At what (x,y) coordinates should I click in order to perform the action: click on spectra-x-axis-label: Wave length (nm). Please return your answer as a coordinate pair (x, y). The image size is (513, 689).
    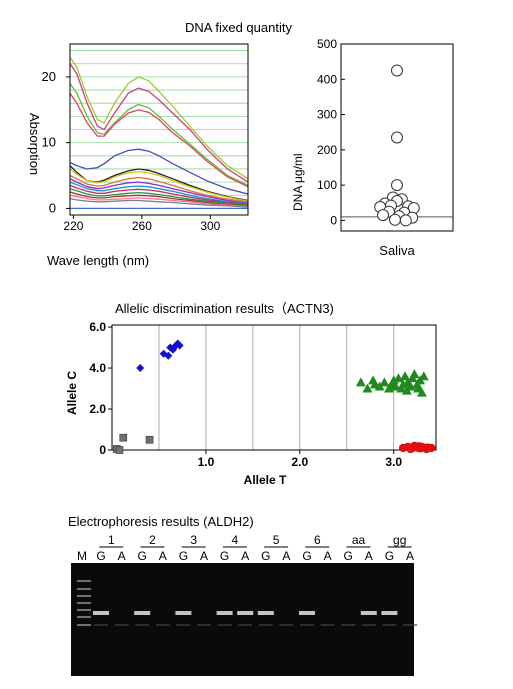
    Looking at the image, I should click on (98, 260).